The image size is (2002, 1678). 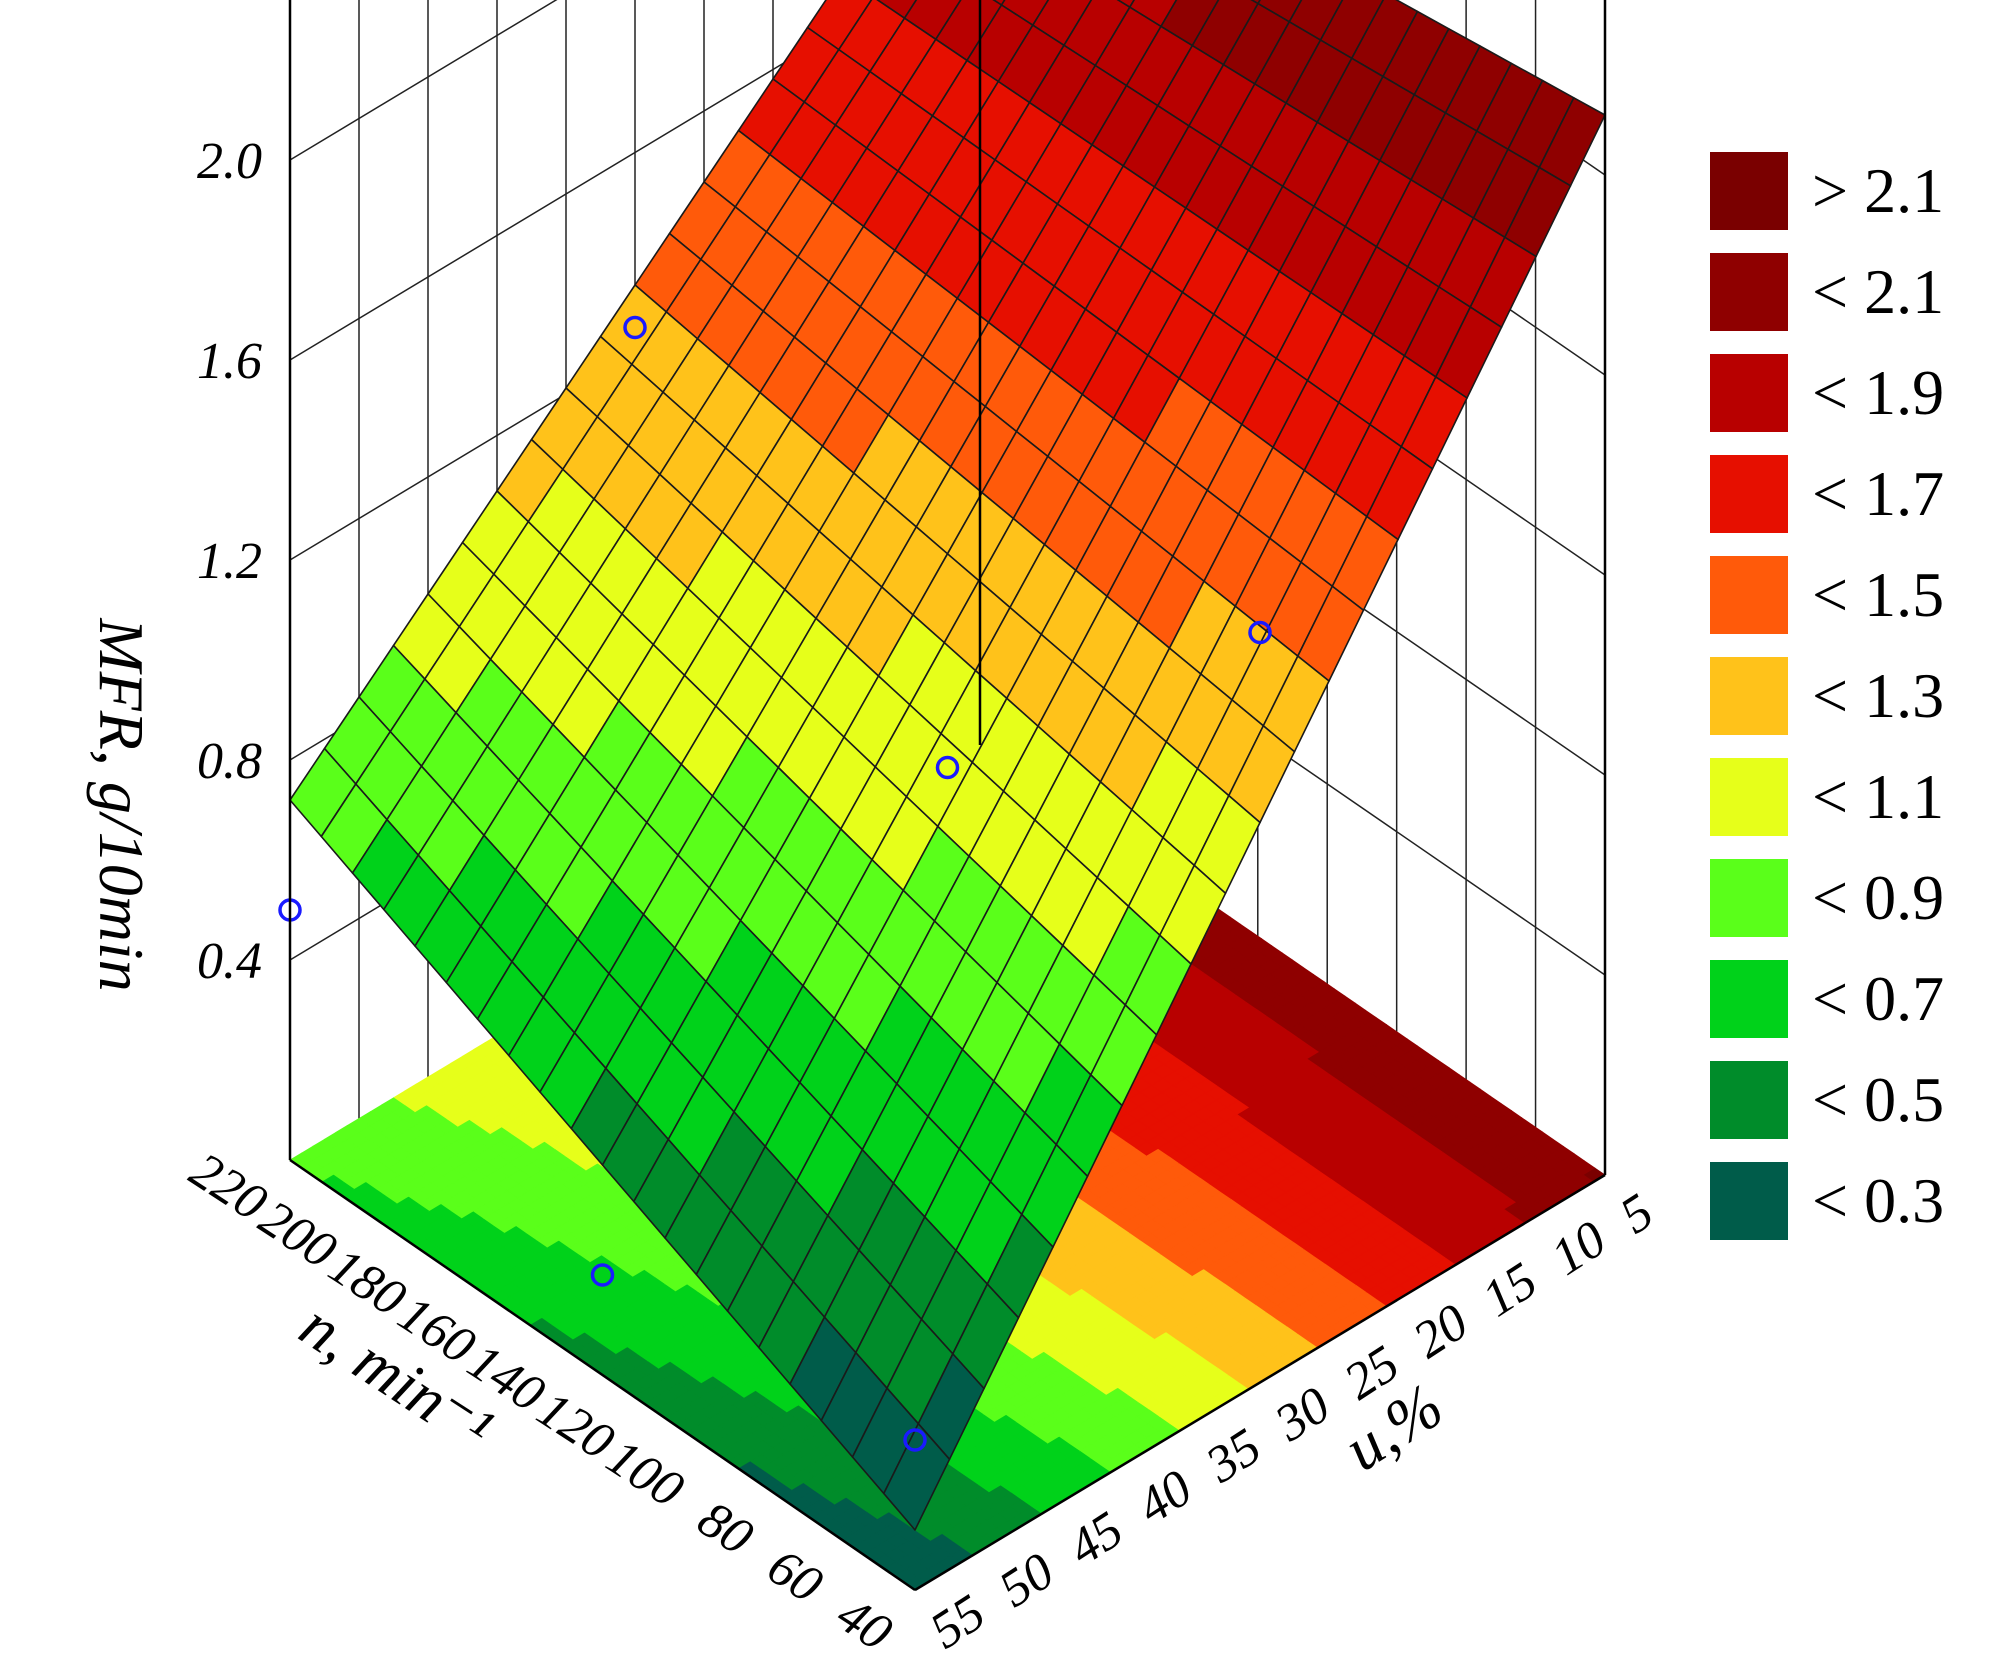 What do you see at coordinates (1878, 291) in the screenshot?
I see `legend-label: < 2.1` at bounding box center [1878, 291].